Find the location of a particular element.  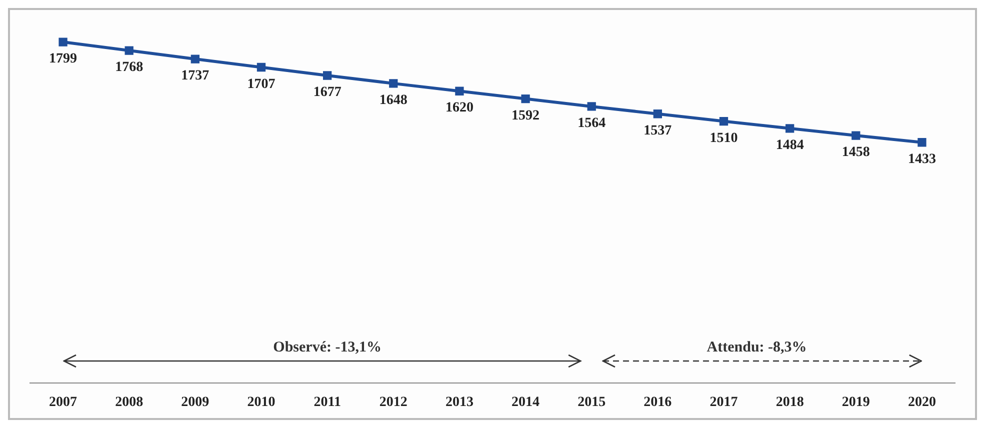

data-label: 1592 is located at coordinates (526, 116).